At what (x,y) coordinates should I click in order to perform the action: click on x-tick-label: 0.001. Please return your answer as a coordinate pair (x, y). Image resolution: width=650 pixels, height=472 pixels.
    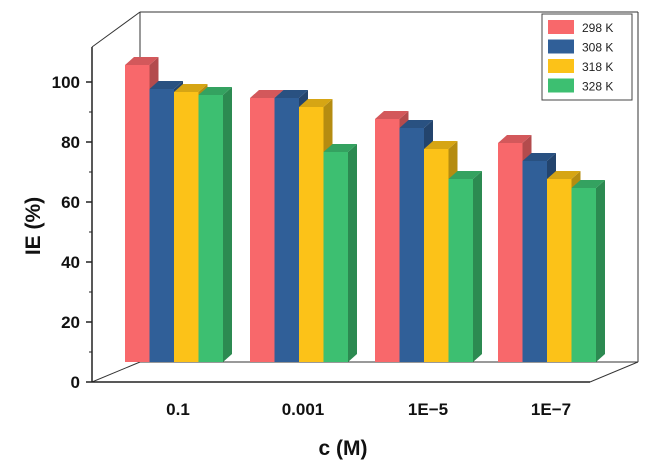
    Looking at the image, I should click on (303, 409).